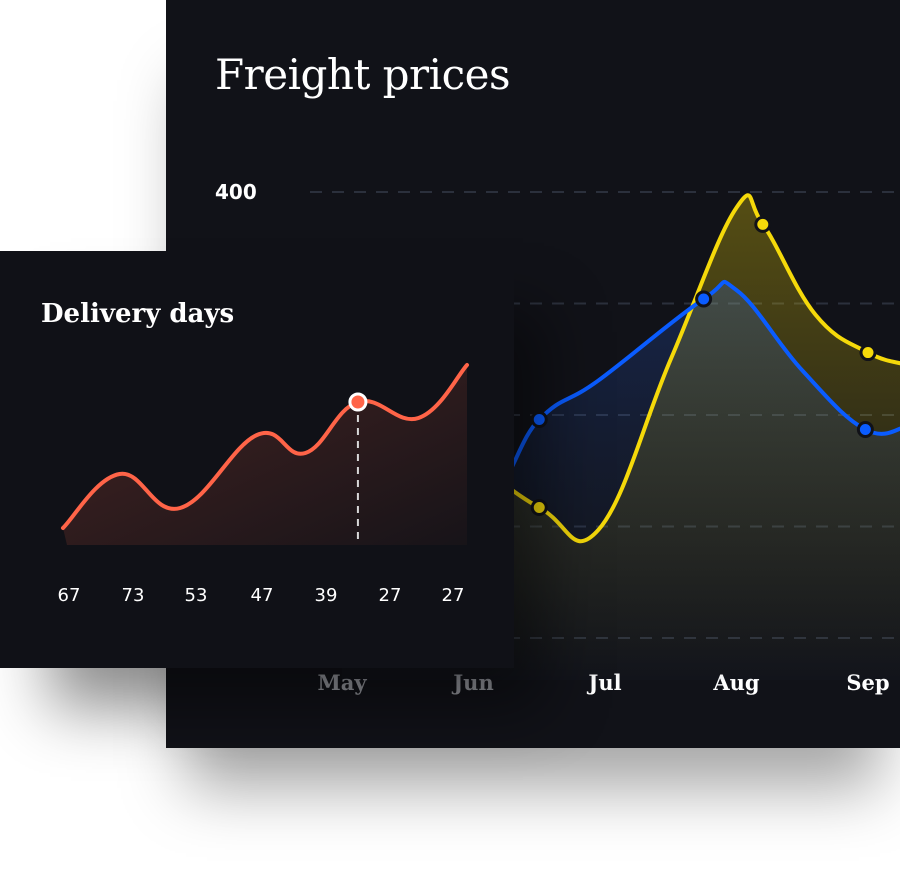 The width and height of the screenshot is (900, 894). Describe the element at coordinates (196, 595) in the screenshot. I see `tick-label: 53` at that location.